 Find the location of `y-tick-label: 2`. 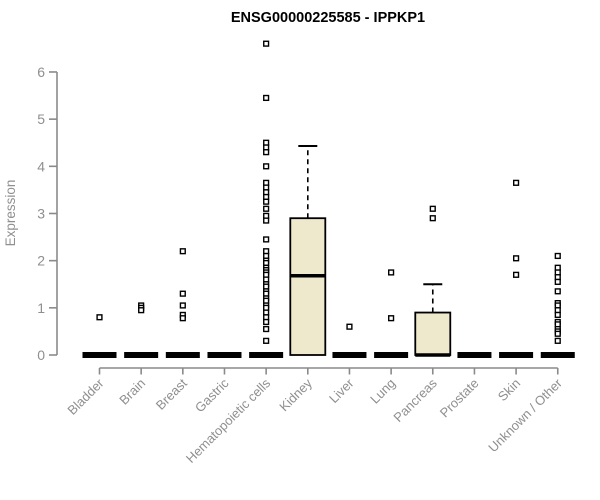

y-tick-label: 2 is located at coordinates (41, 261).